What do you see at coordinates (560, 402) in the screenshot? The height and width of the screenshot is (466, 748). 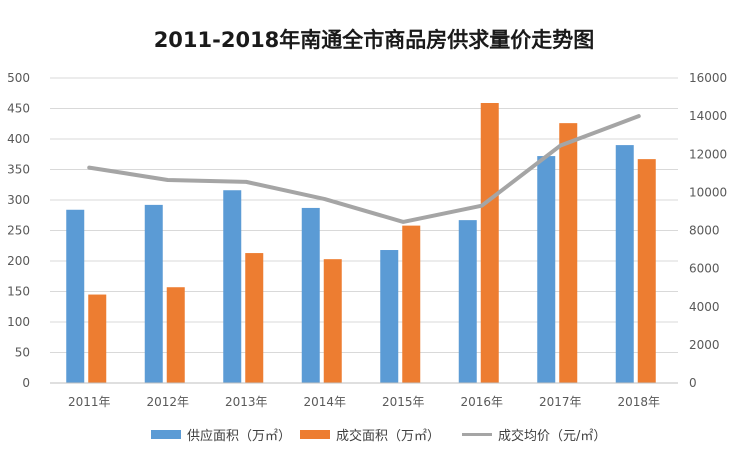 I see `x-tick-label: 2017年` at bounding box center [560, 402].